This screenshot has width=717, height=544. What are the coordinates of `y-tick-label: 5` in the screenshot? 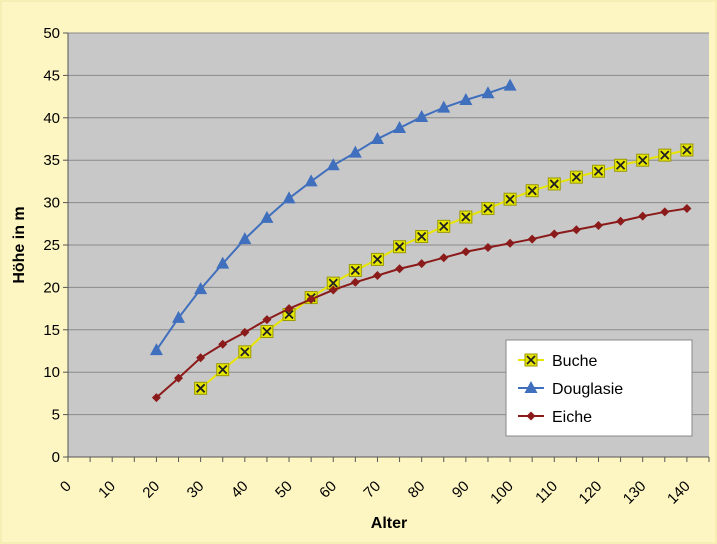 It's located at (56, 415).